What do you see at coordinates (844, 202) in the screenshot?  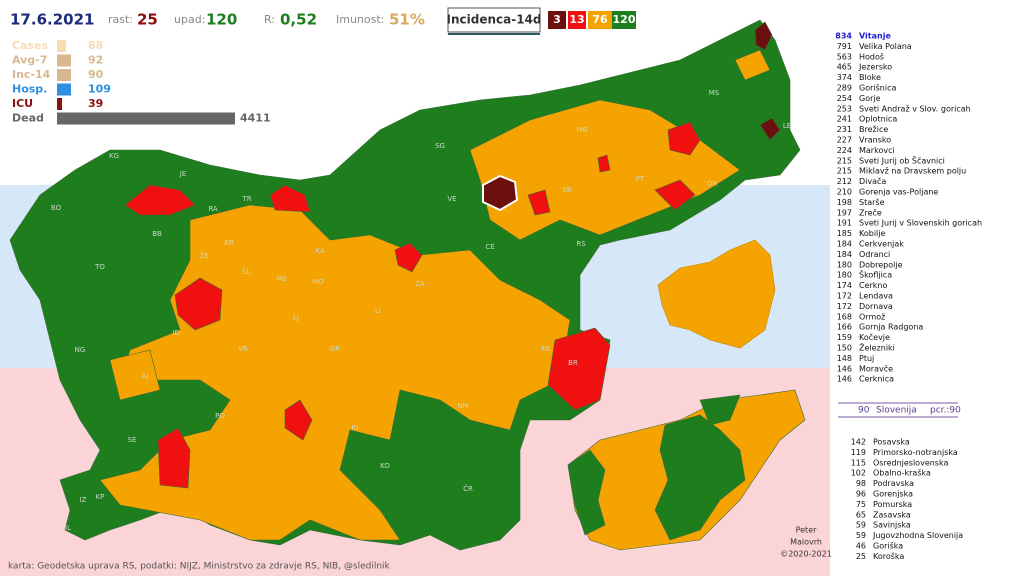 I see `municipality-value: 198` at bounding box center [844, 202].